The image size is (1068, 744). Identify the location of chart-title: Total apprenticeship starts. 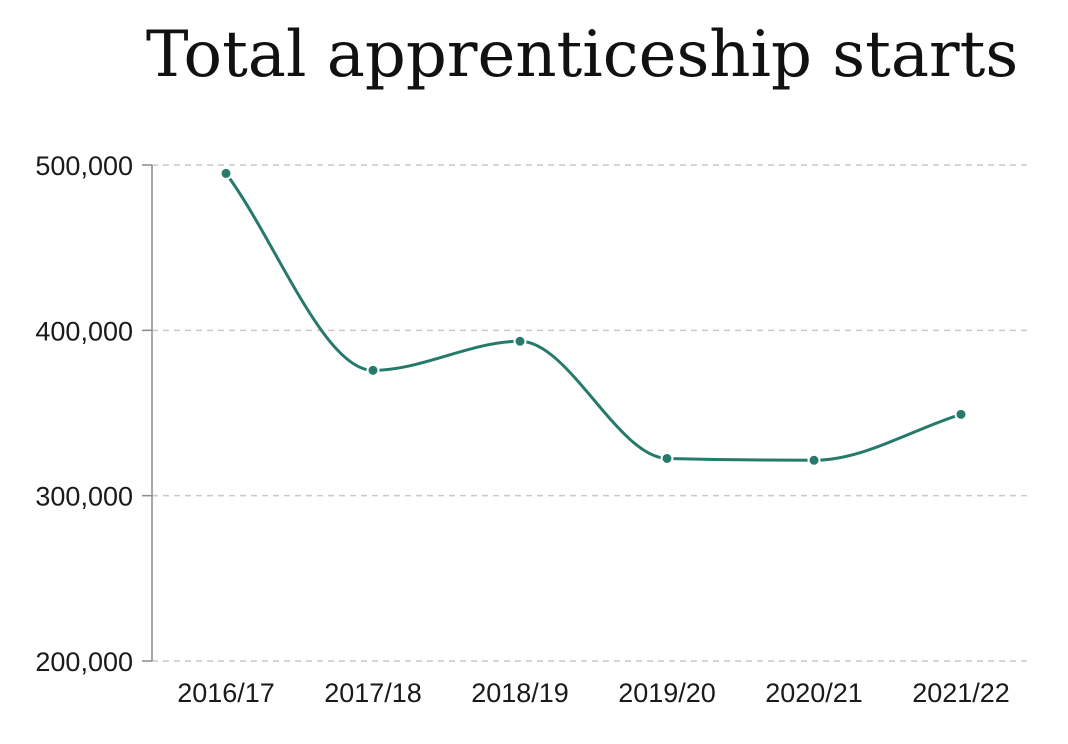
(582, 55).